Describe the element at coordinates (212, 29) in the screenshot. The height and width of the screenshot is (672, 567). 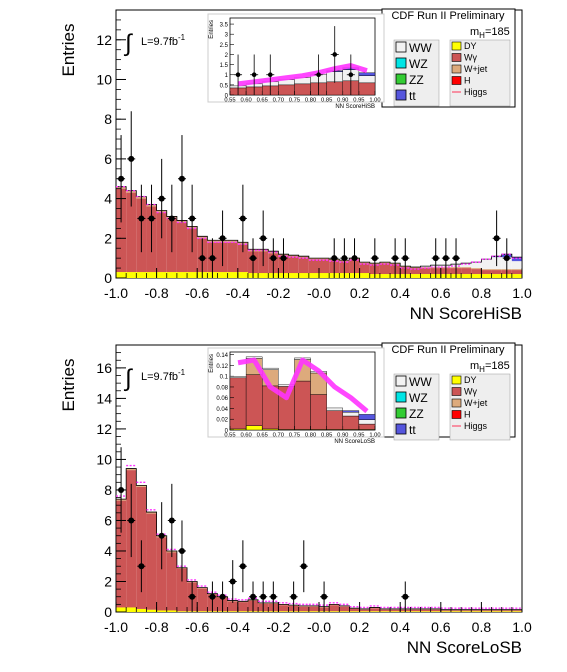
I see `inset-y-axis-title: Entries` at that location.